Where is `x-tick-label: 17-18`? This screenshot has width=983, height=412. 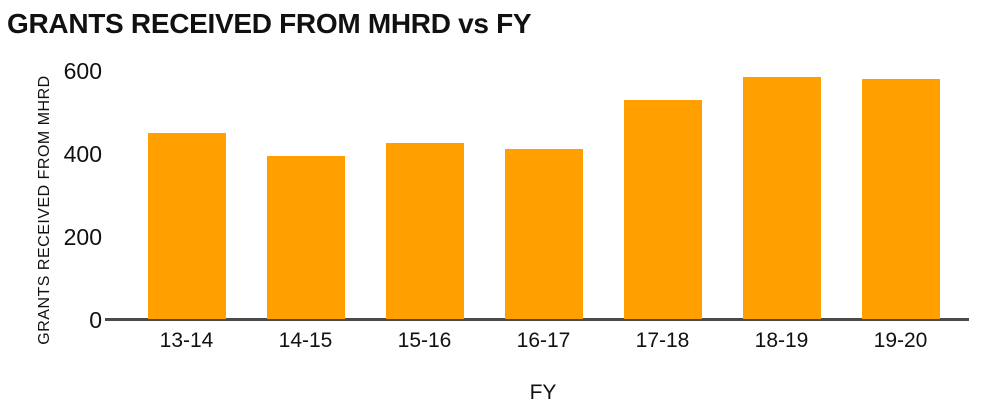 x-tick-label: 17-18 is located at coordinates (662, 340).